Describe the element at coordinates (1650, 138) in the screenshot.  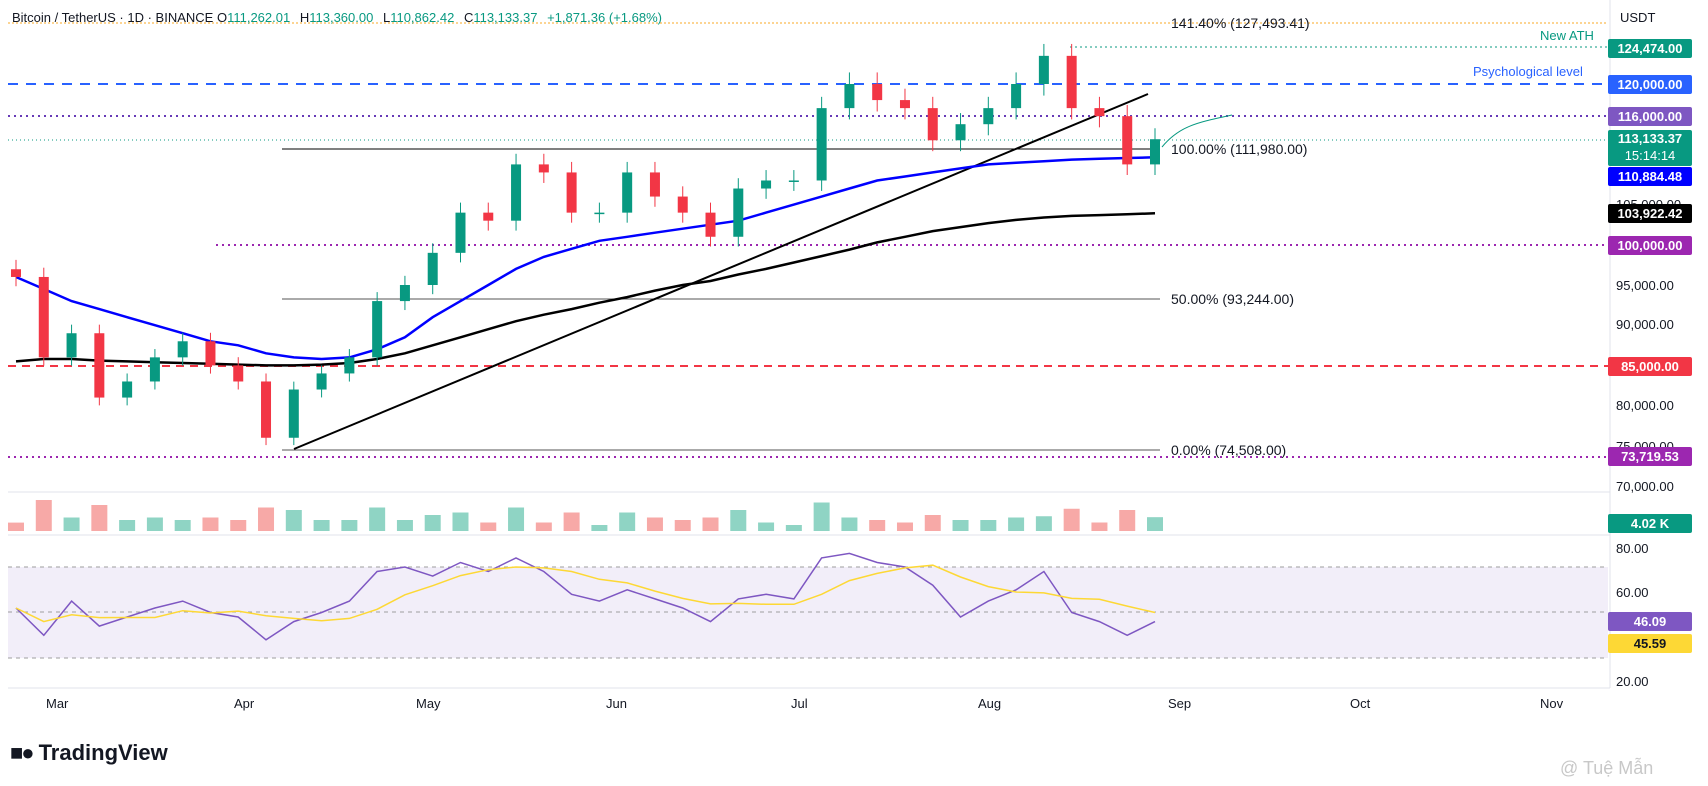
I see `last-price-value: 113,133.37` at that location.